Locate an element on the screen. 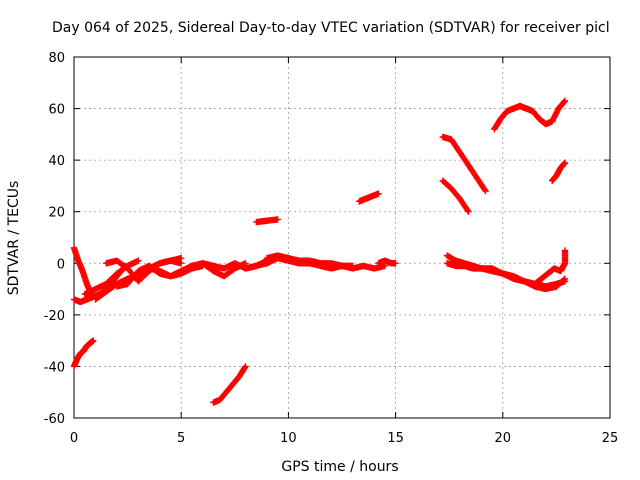 The width and height of the screenshot is (640, 480). y-tick-label: 60 is located at coordinates (56, 110).